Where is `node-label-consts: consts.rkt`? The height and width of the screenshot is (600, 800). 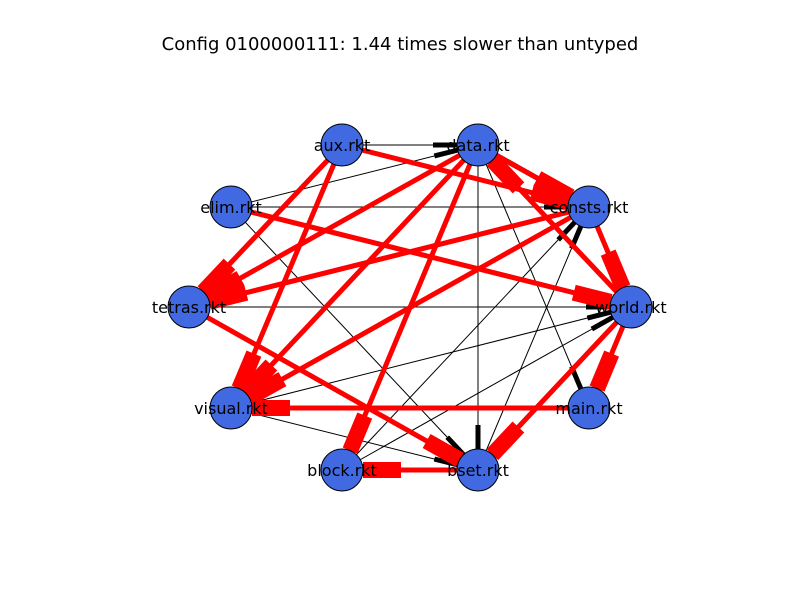 node-label-consts: consts.rkt is located at coordinates (589, 207).